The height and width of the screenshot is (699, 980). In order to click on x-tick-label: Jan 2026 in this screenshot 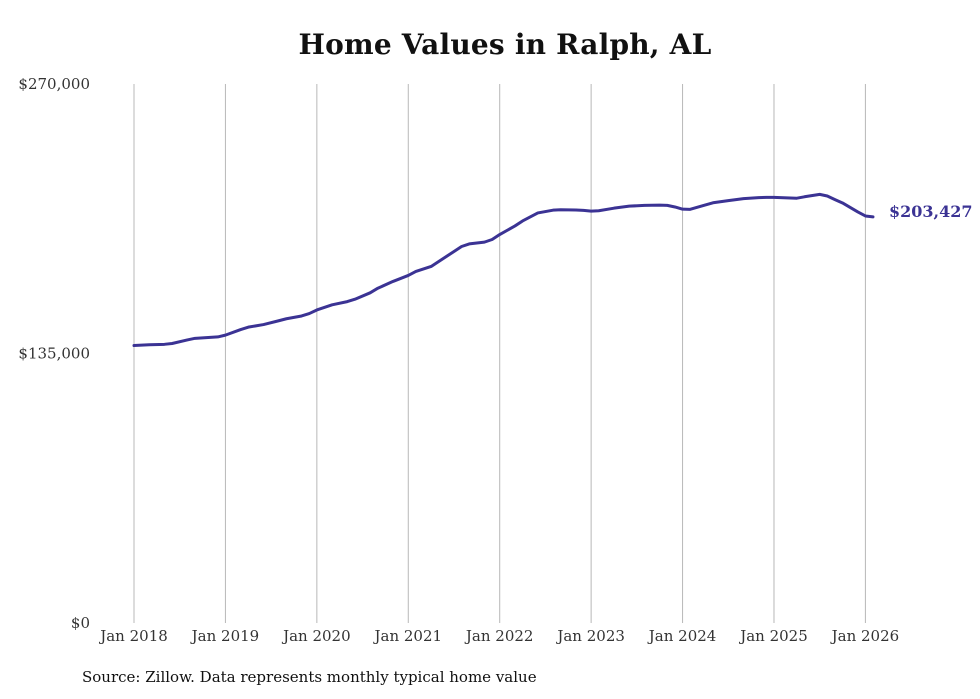, I will do `click(865, 636)`.